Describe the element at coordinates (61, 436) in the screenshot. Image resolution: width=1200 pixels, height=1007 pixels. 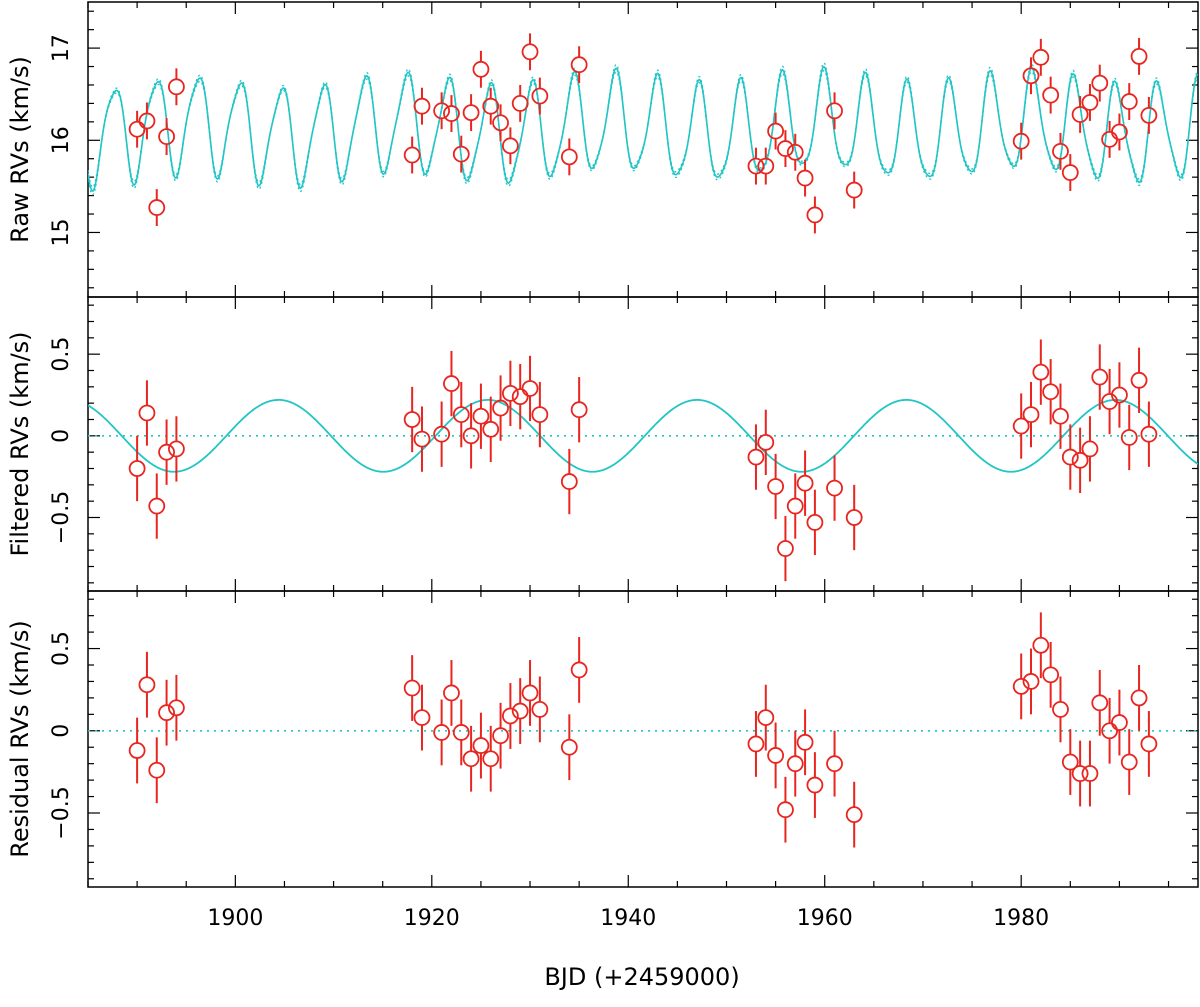
I see `filtered-y-tick-label: 0` at that location.